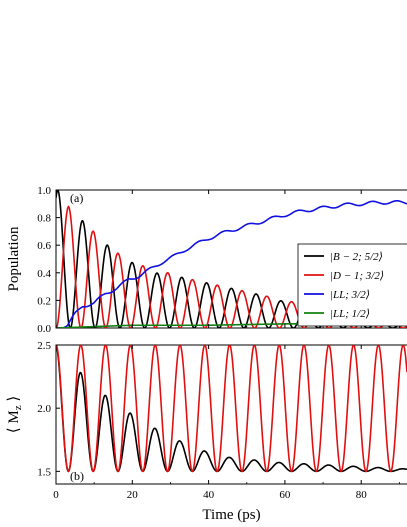 The height and width of the screenshot is (527, 407). Describe the element at coordinates (285, 495) in the screenshot. I see `x-tick-label: 60` at that location.